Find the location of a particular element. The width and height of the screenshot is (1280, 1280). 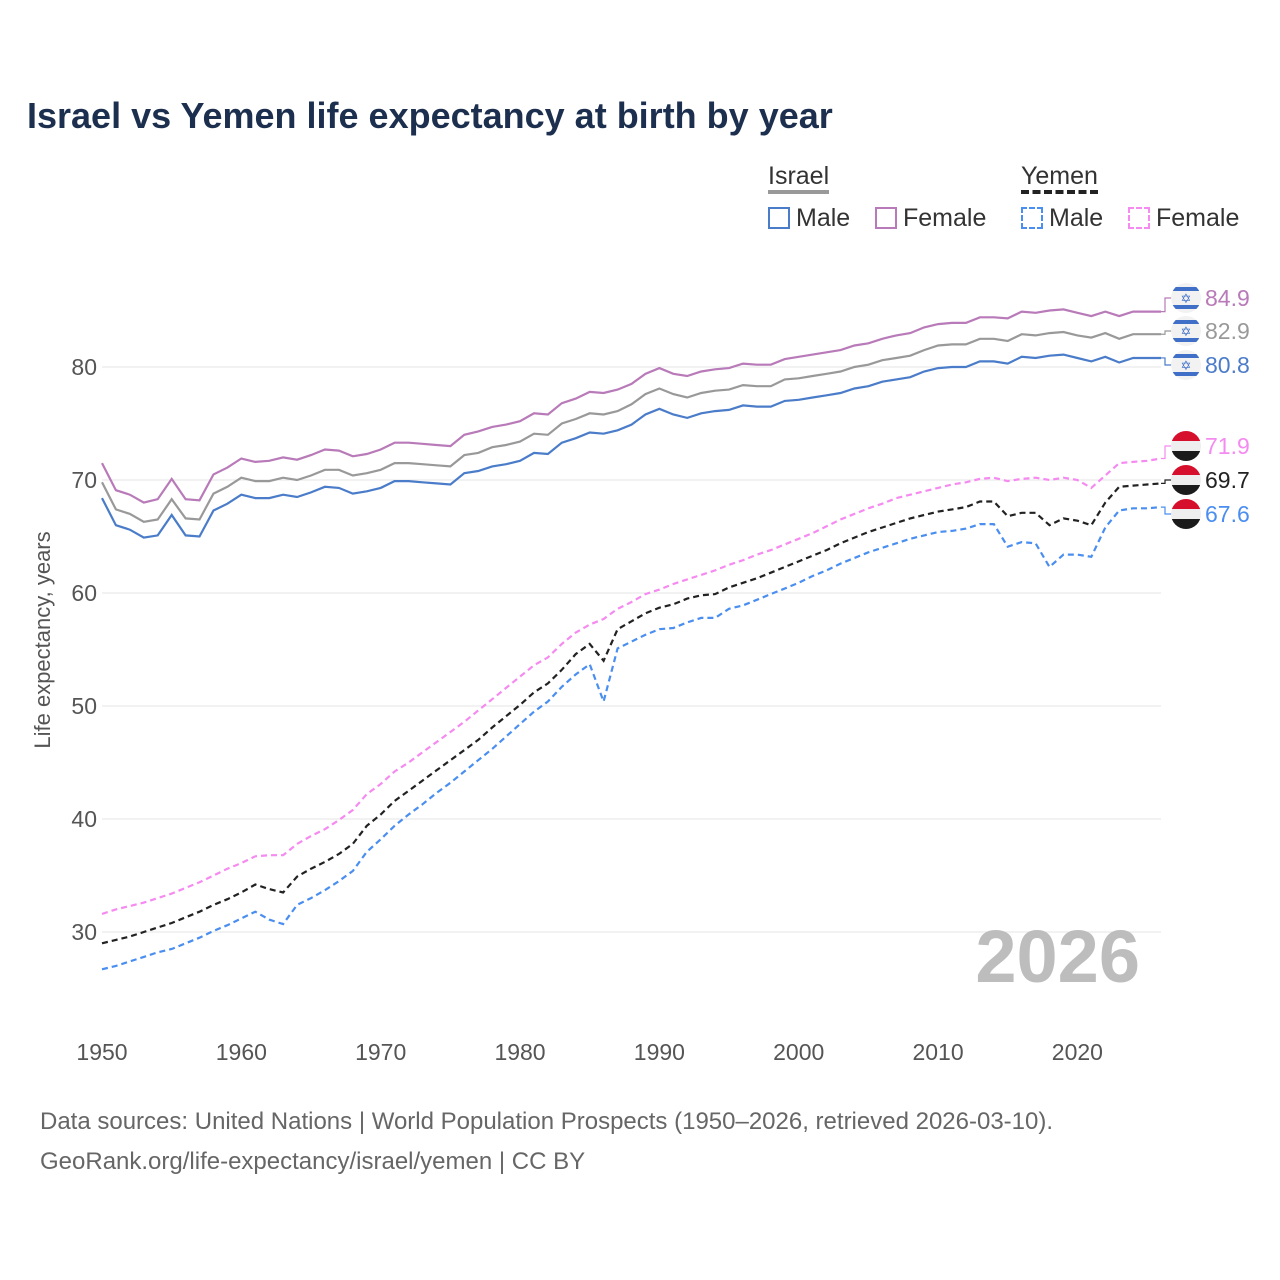

x-tick-label: 1980 is located at coordinates (519, 1052).